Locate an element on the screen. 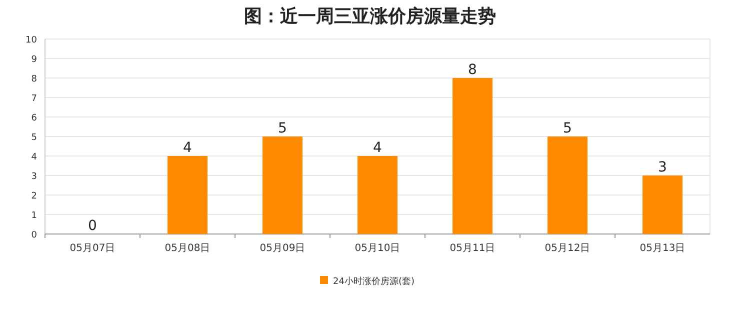 The width and height of the screenshot is (740, 312). x-tick-label: 05月11日 is located at coordinates (473, 248).